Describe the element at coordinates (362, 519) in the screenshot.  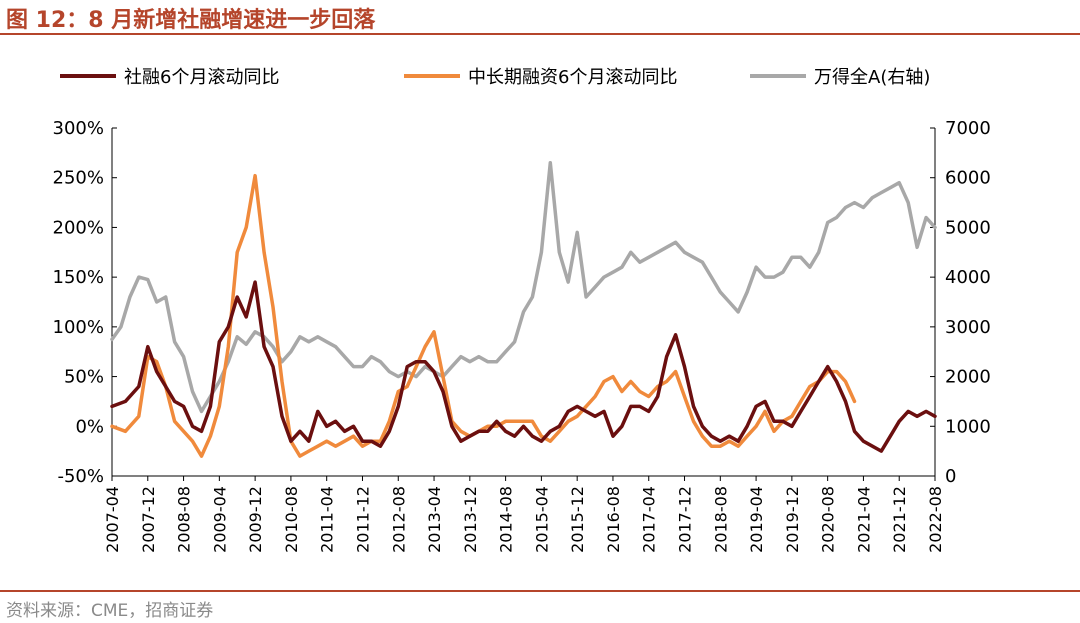
I see `x-axis-tick-label: 2011-12` at that location.